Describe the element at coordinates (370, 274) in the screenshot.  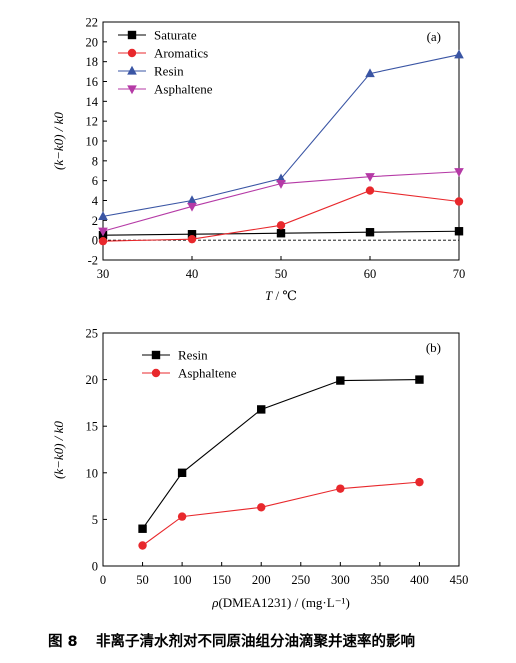
I see `x-tick-label: 60` at that location.